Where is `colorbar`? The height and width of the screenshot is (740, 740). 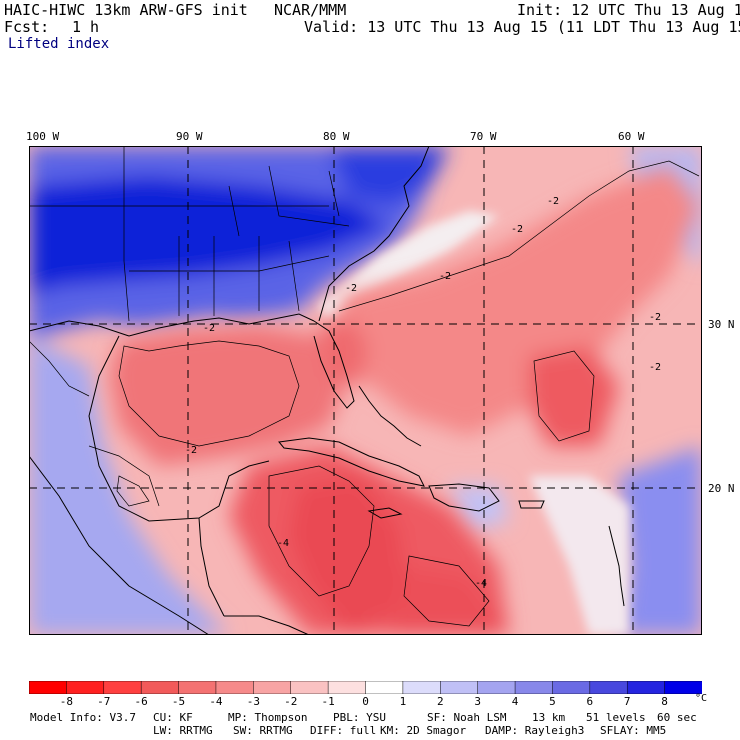 colorbar is located at coordinates (365, 687).